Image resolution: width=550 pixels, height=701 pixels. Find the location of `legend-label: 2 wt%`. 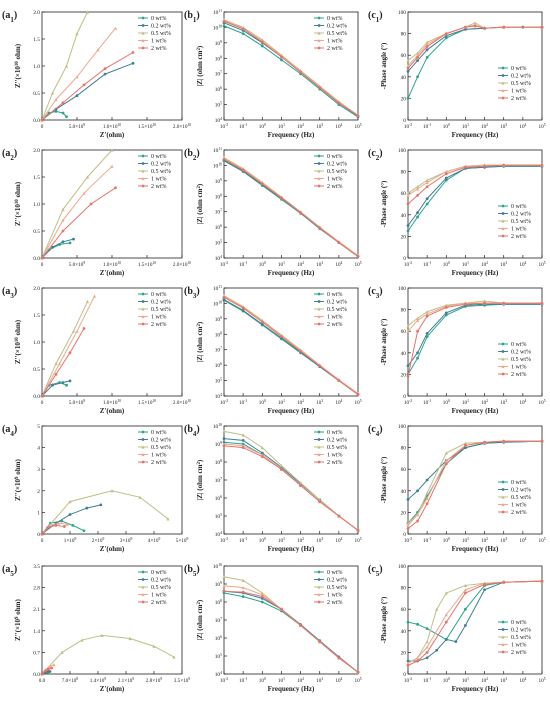

legend-label: 2 wt% is located at coordinates (159, 49).